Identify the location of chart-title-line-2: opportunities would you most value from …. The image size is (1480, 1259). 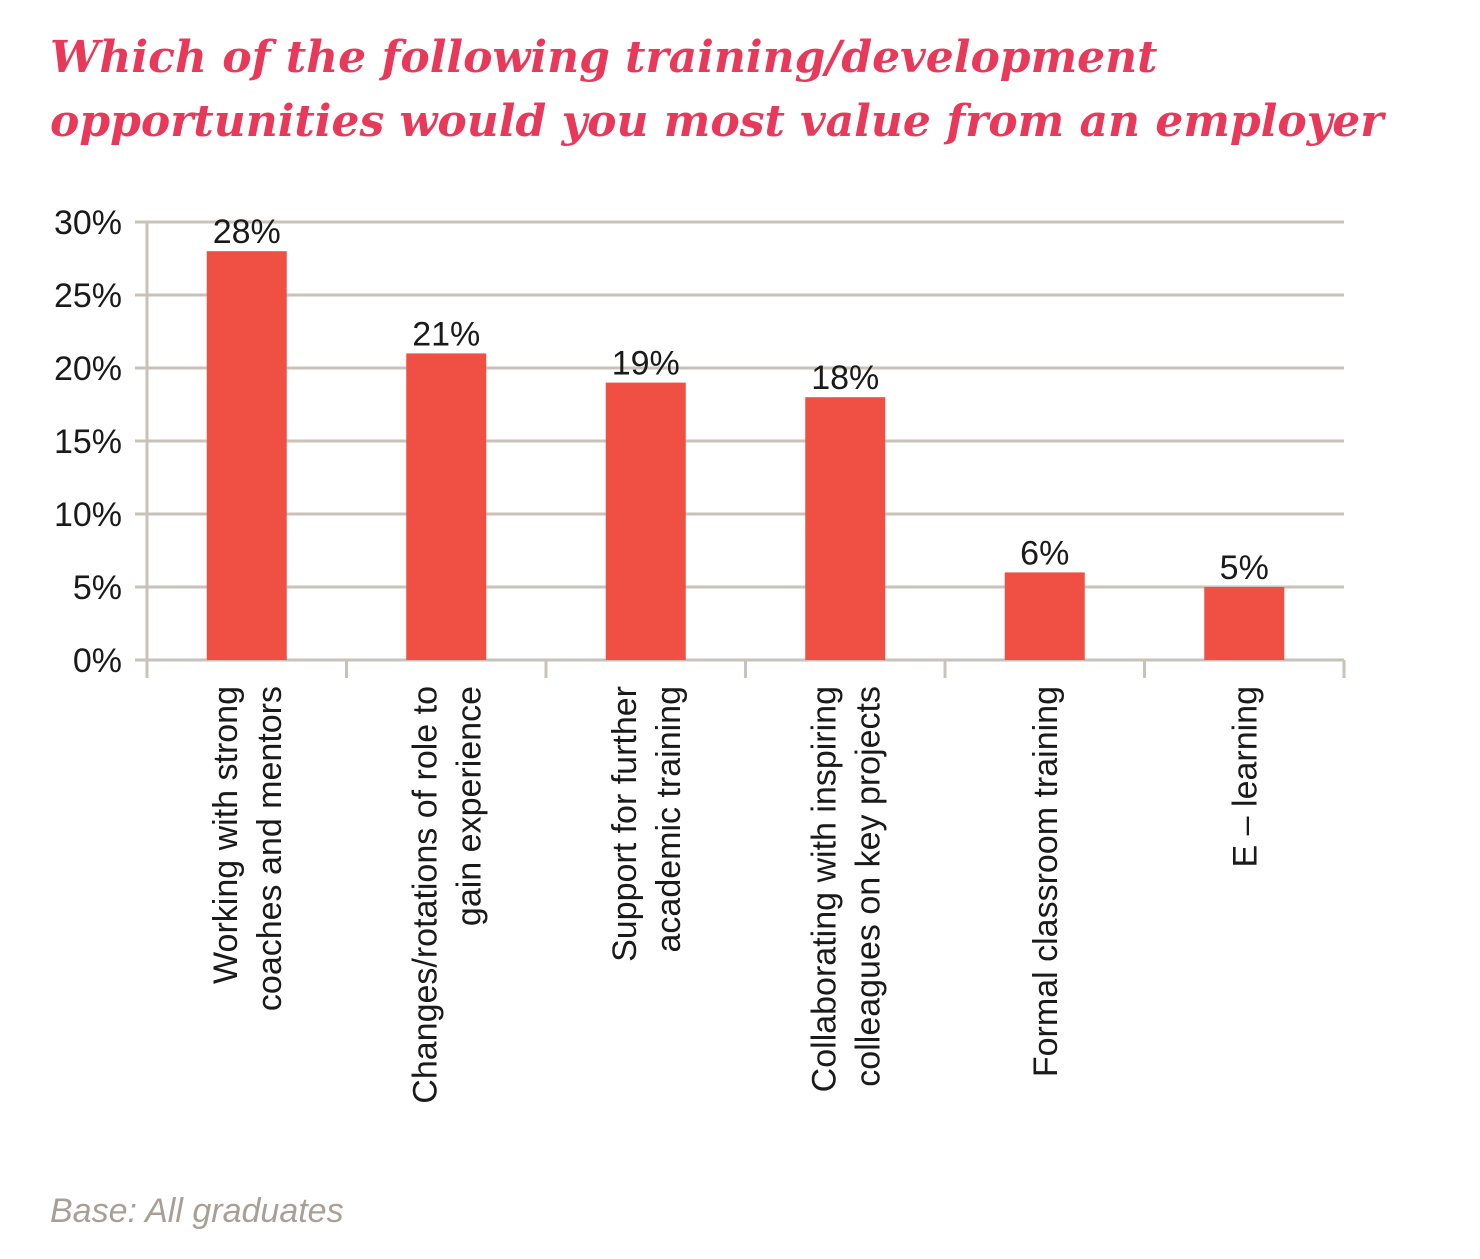
(717, 121).